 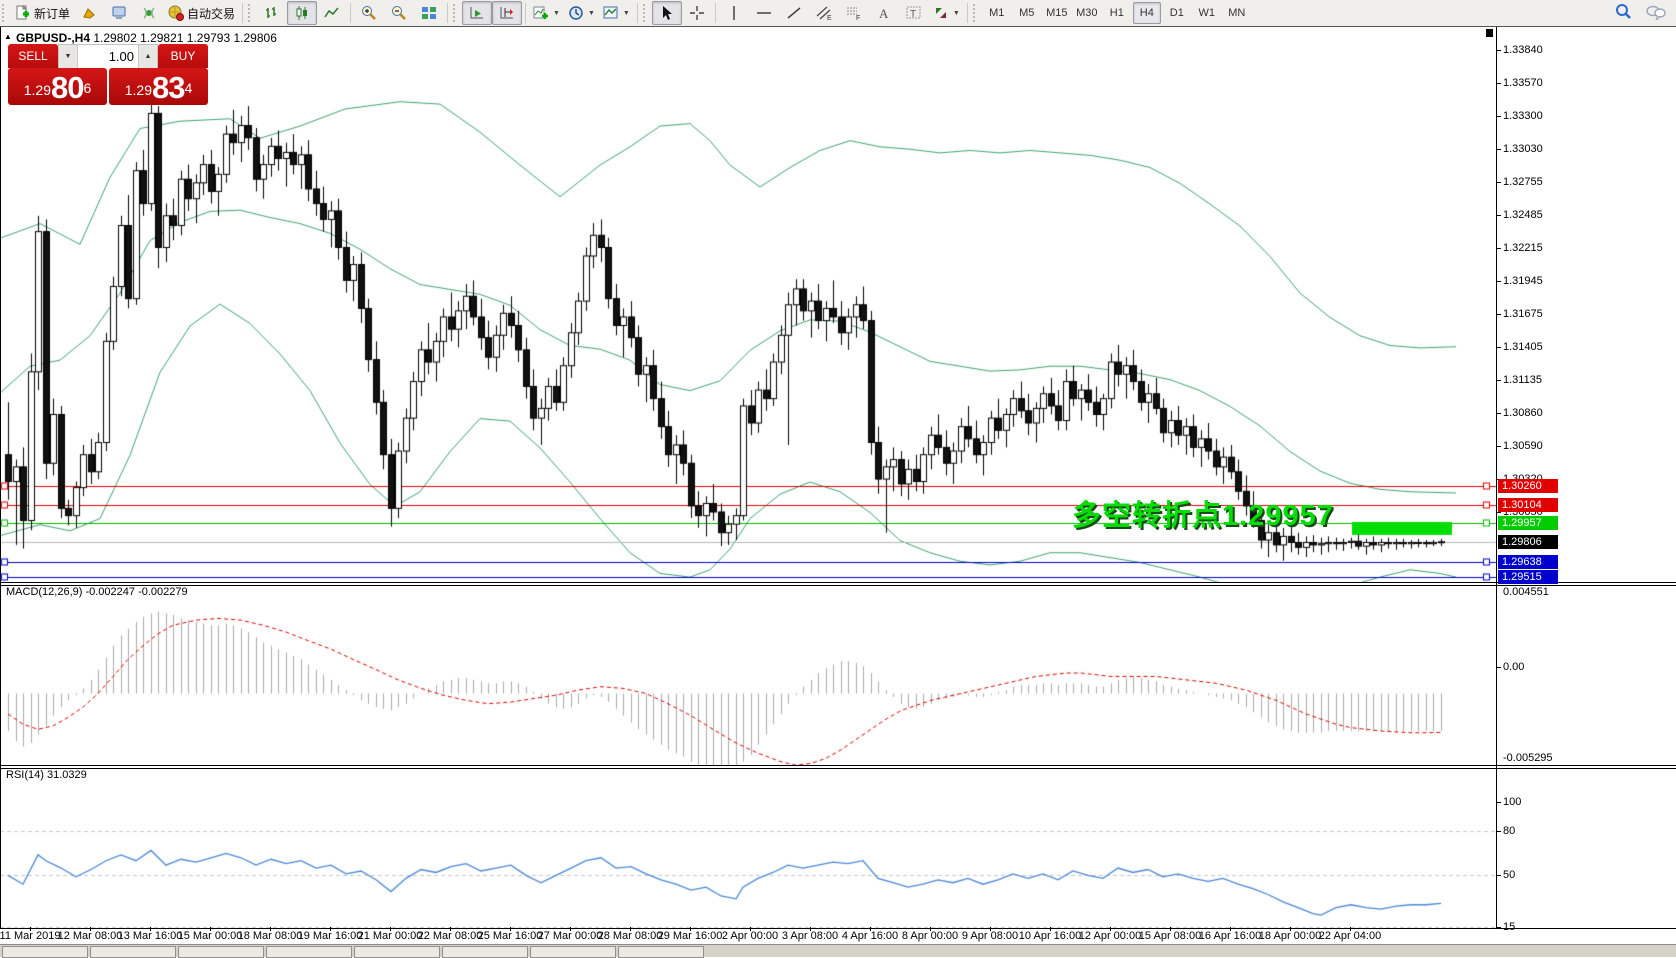 I want to click on timeframe-m30: M30, so click(x=1087, y=13).